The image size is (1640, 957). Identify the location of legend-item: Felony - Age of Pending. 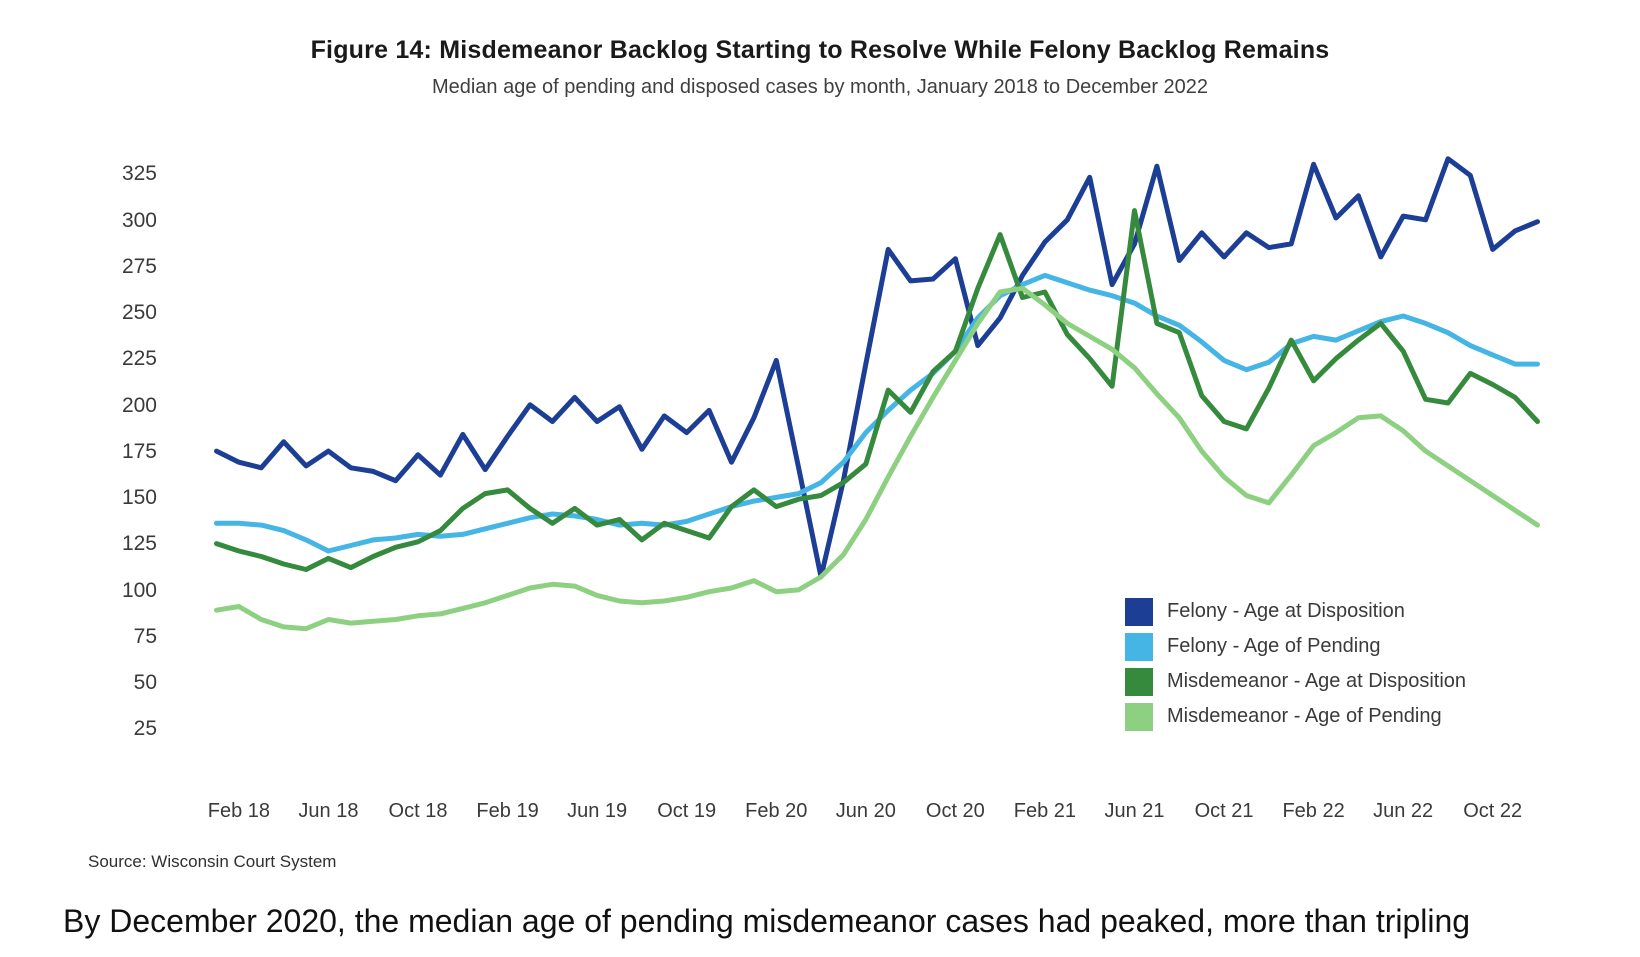
(1295, 646).